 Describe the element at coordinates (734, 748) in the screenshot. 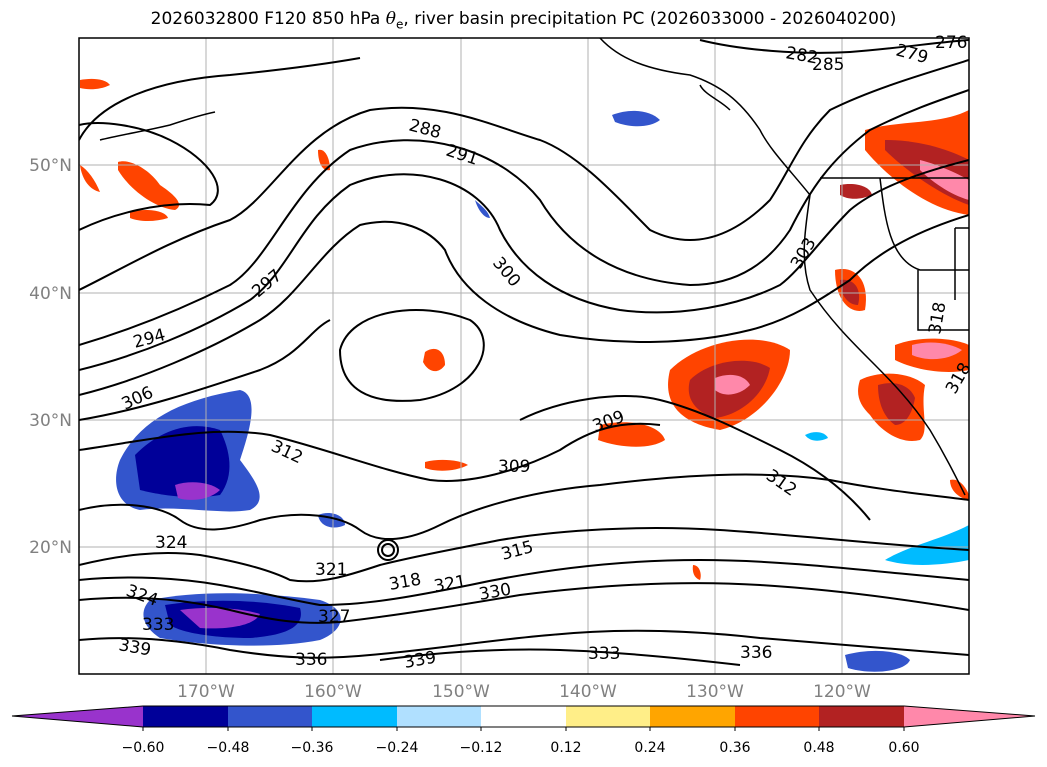

I see `colorbar-tick-label: 0.36` at that location.